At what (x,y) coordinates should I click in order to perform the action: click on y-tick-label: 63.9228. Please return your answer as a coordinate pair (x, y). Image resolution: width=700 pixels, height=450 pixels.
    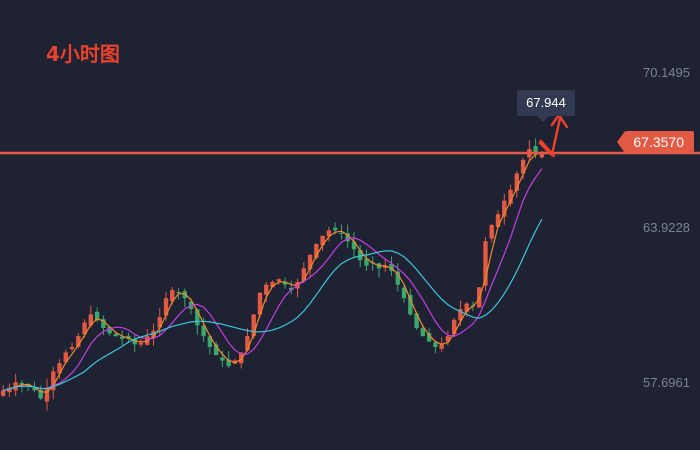
    Looking at the image, I should click on (666, 227).